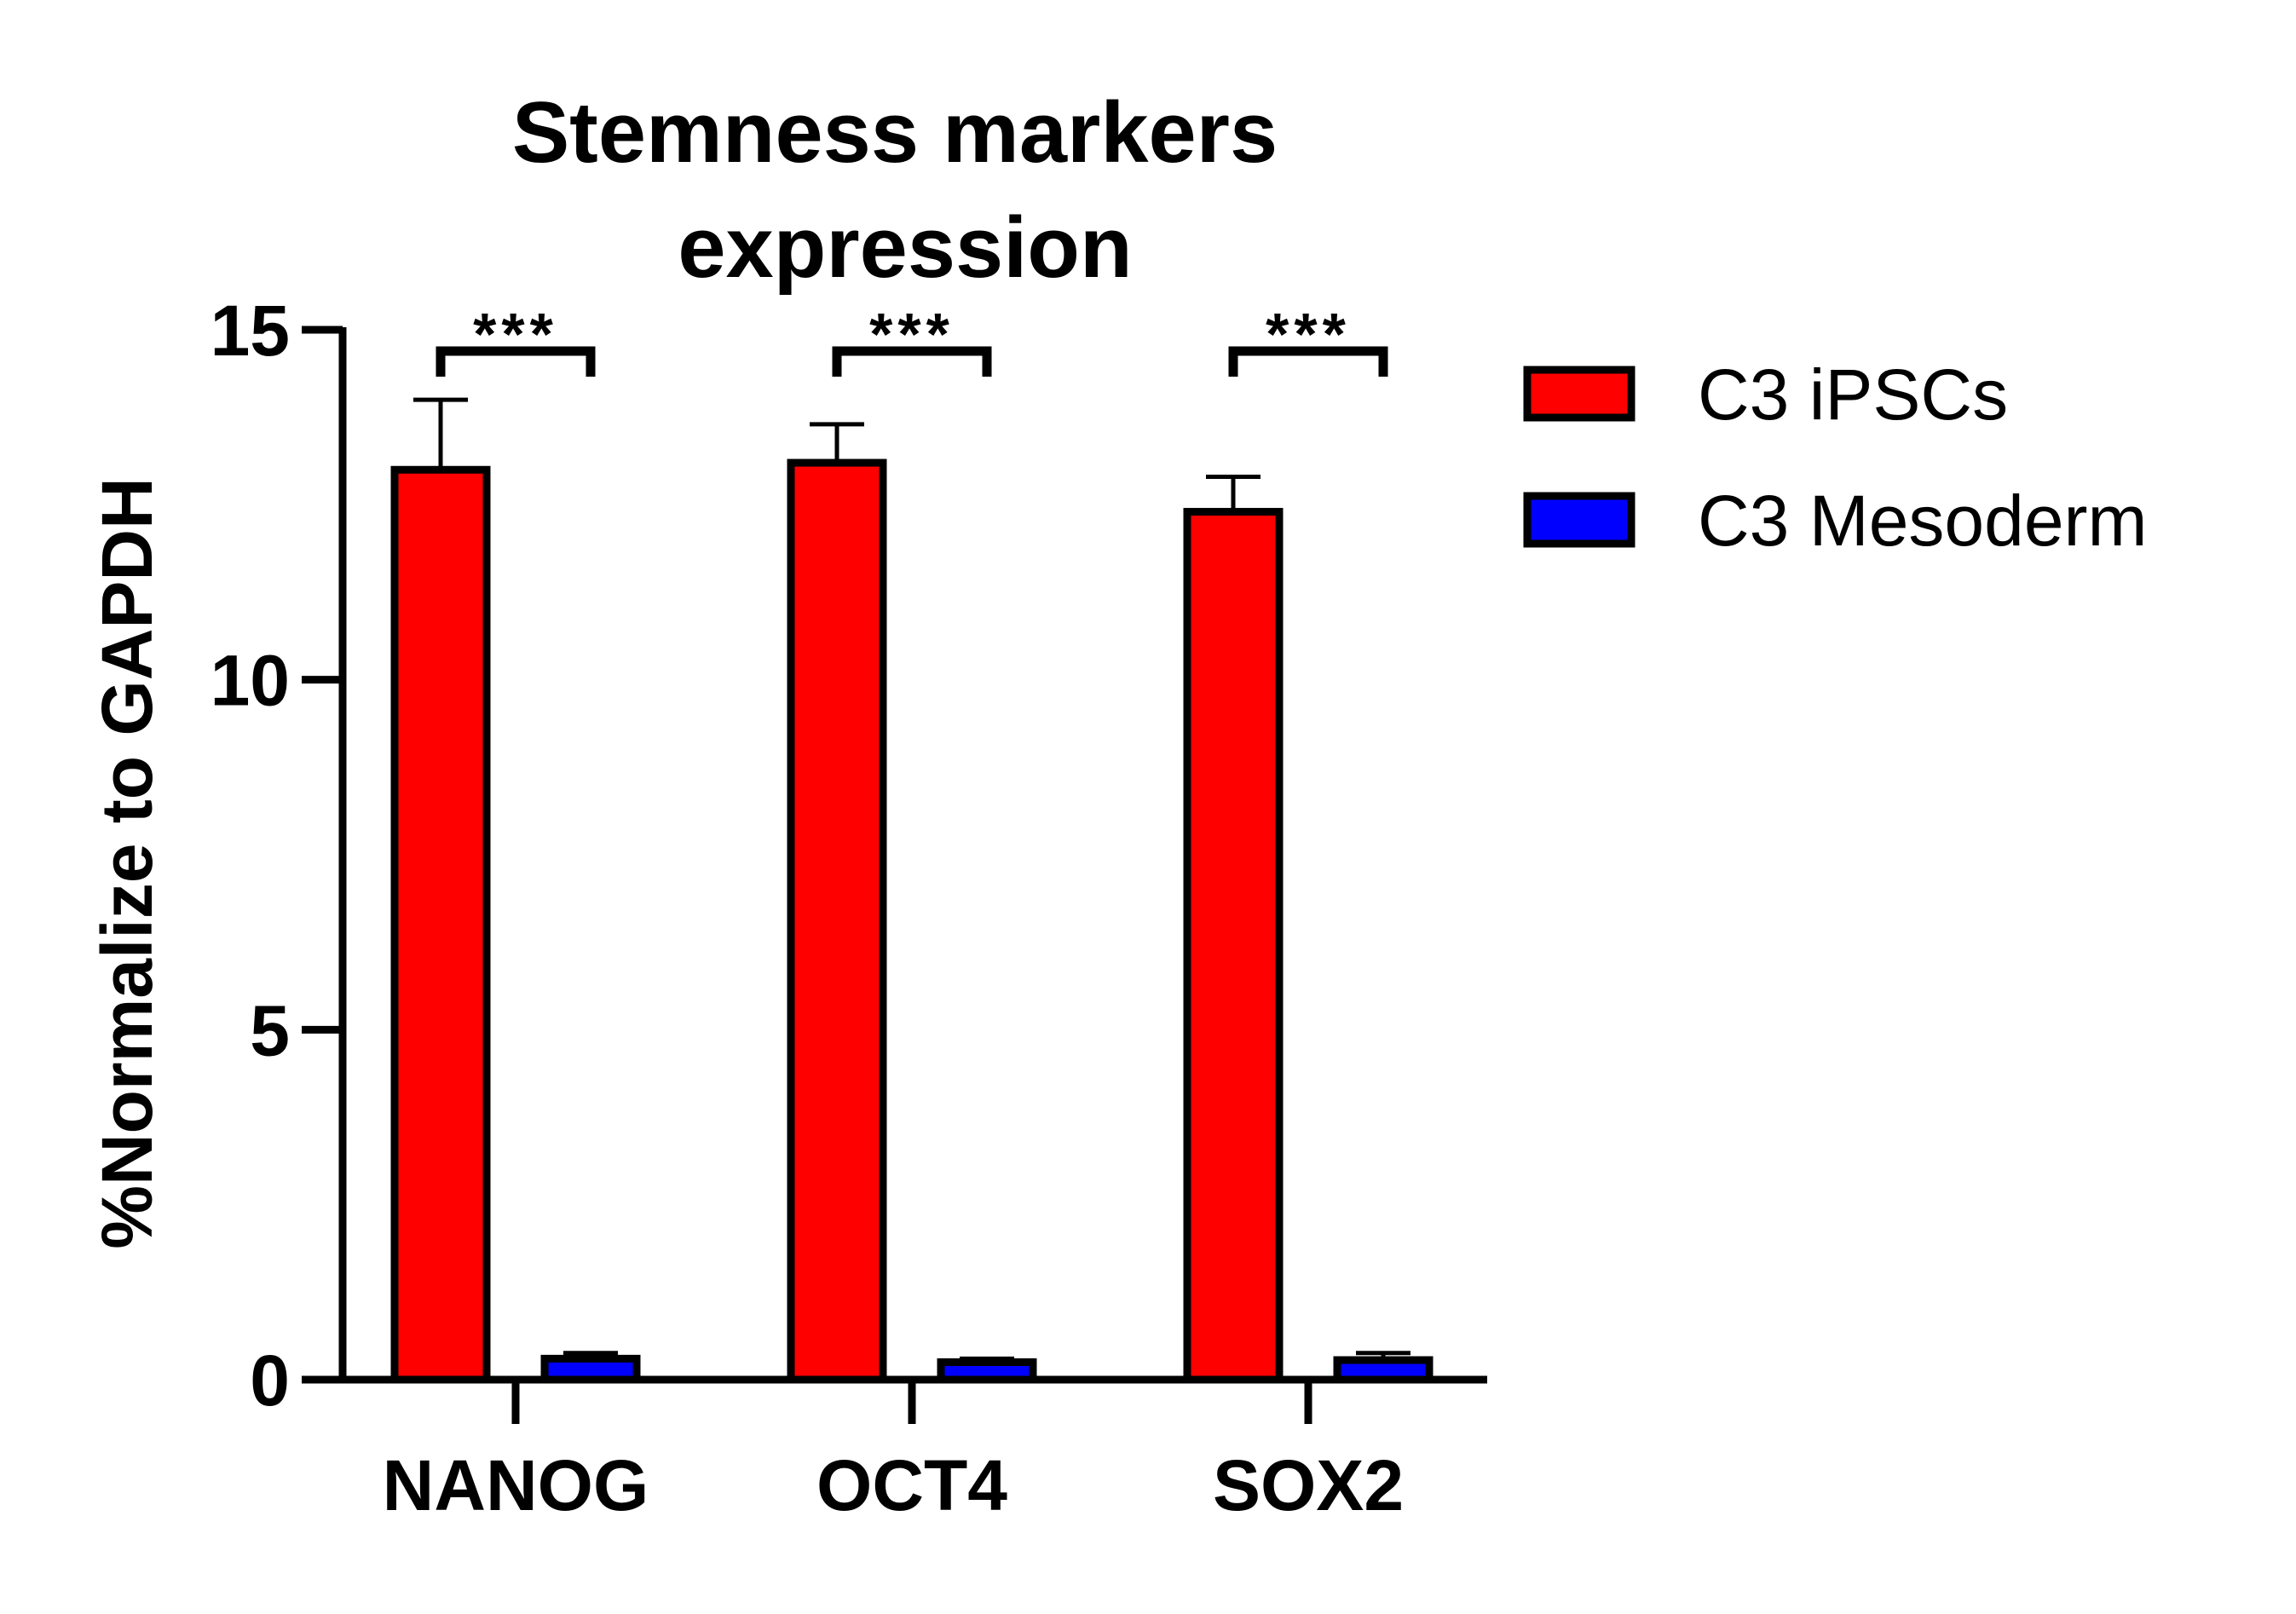 This screenshot has width=2296, height=1614. What do you see at coordinates (516, 1485) in the screenshot?
I see `x-tick-label-nanog: NANOG` at bounding box center [516, 1485].